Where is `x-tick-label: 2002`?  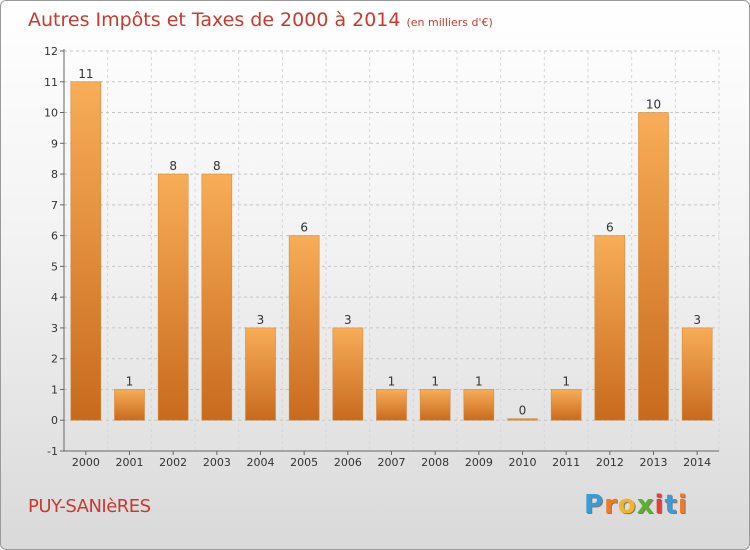
x-tick-label: 2002 is located at coordinates (173, 462).